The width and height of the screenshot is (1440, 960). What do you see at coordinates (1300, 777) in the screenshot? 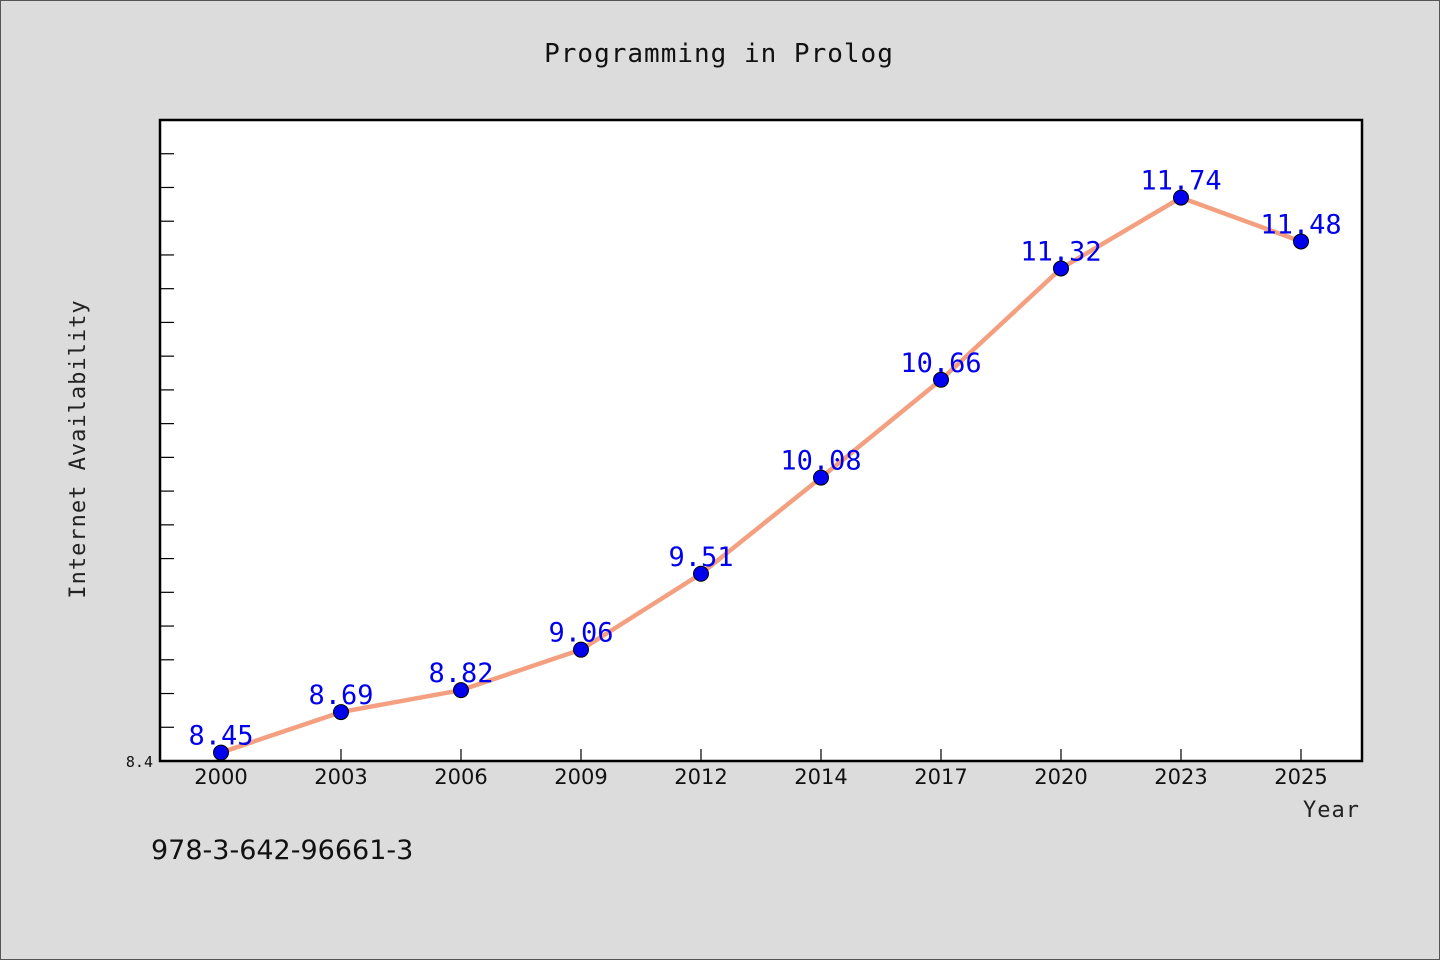
I see `x-tick-label: 2025` at bounding box center [1300, 777].